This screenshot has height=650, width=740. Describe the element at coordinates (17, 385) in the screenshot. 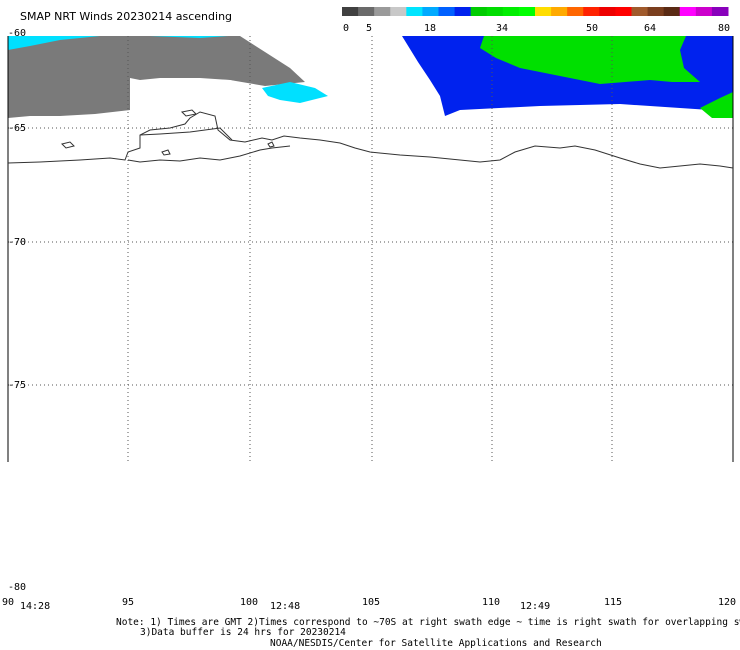

I see `lat-label-75: -75` at that location.